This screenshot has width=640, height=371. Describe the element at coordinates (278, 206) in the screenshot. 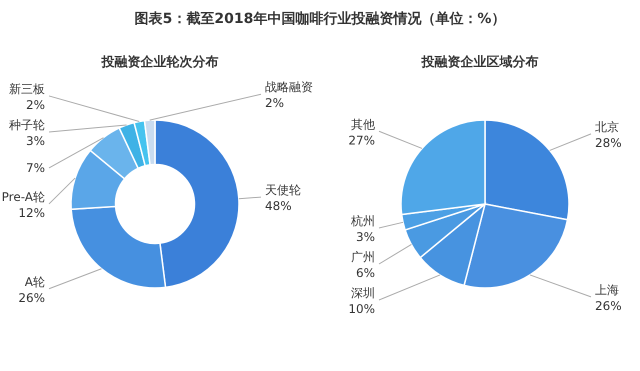

I see `data-label: 48%` at that location.